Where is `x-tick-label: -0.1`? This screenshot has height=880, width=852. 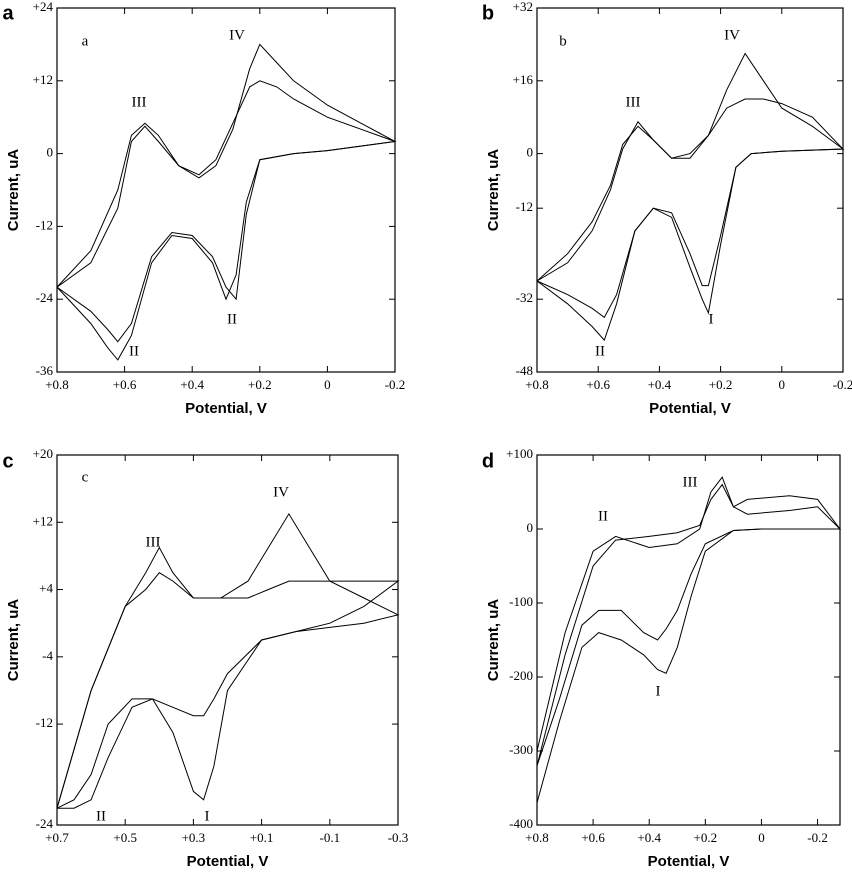
x-tick-label: -0.1 is located at coordinates (330, 837).